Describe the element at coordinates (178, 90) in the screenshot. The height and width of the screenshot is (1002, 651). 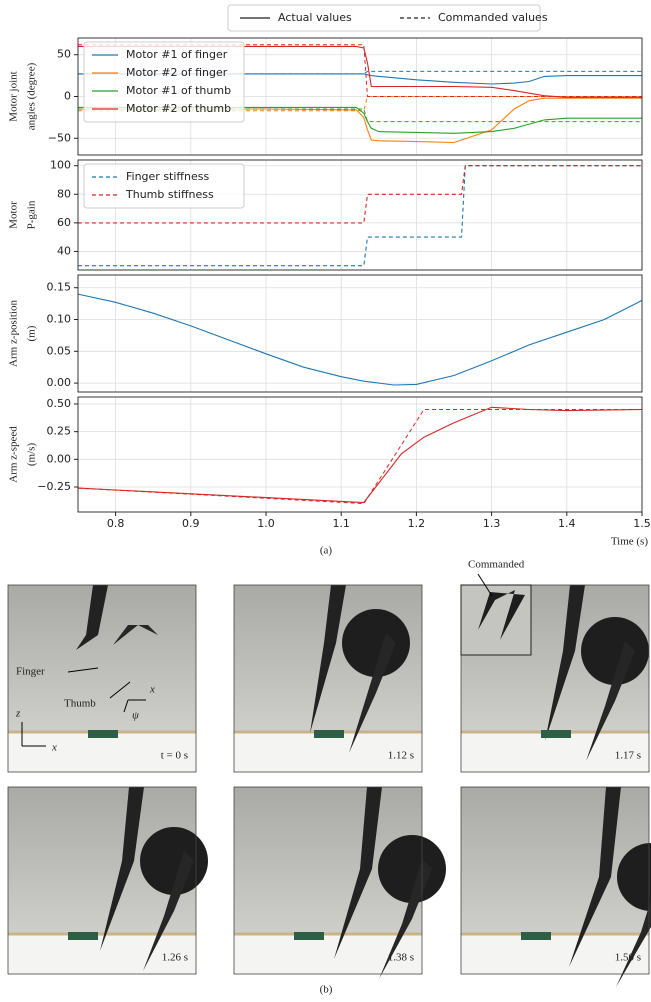
I see `legend-label: Motor #1 of thumb` at that location.